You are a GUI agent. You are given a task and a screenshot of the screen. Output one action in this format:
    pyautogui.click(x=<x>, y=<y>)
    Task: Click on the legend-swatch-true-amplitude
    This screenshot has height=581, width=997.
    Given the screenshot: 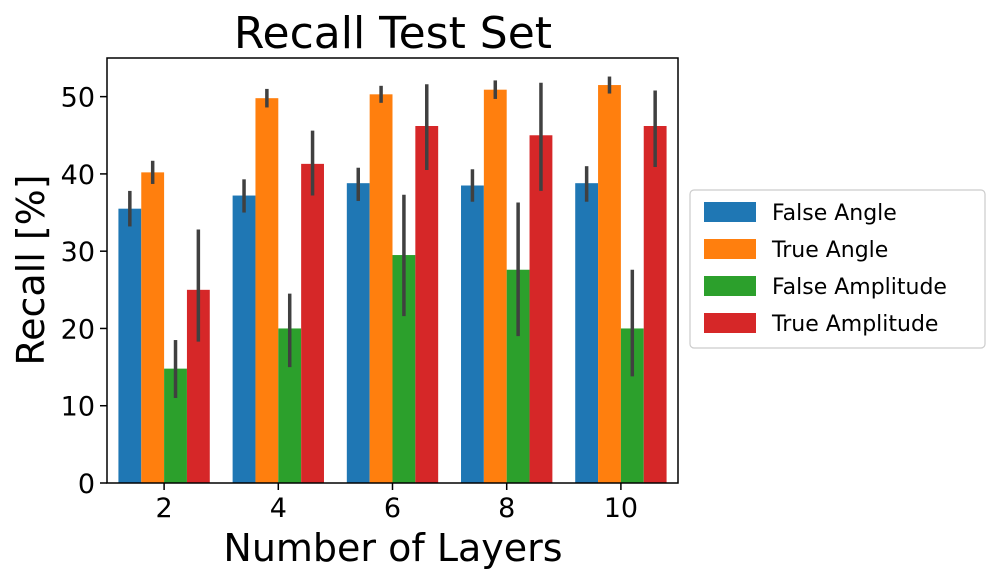 What is the action you would take?
    pyautogui.click(x=730, y=323)
    